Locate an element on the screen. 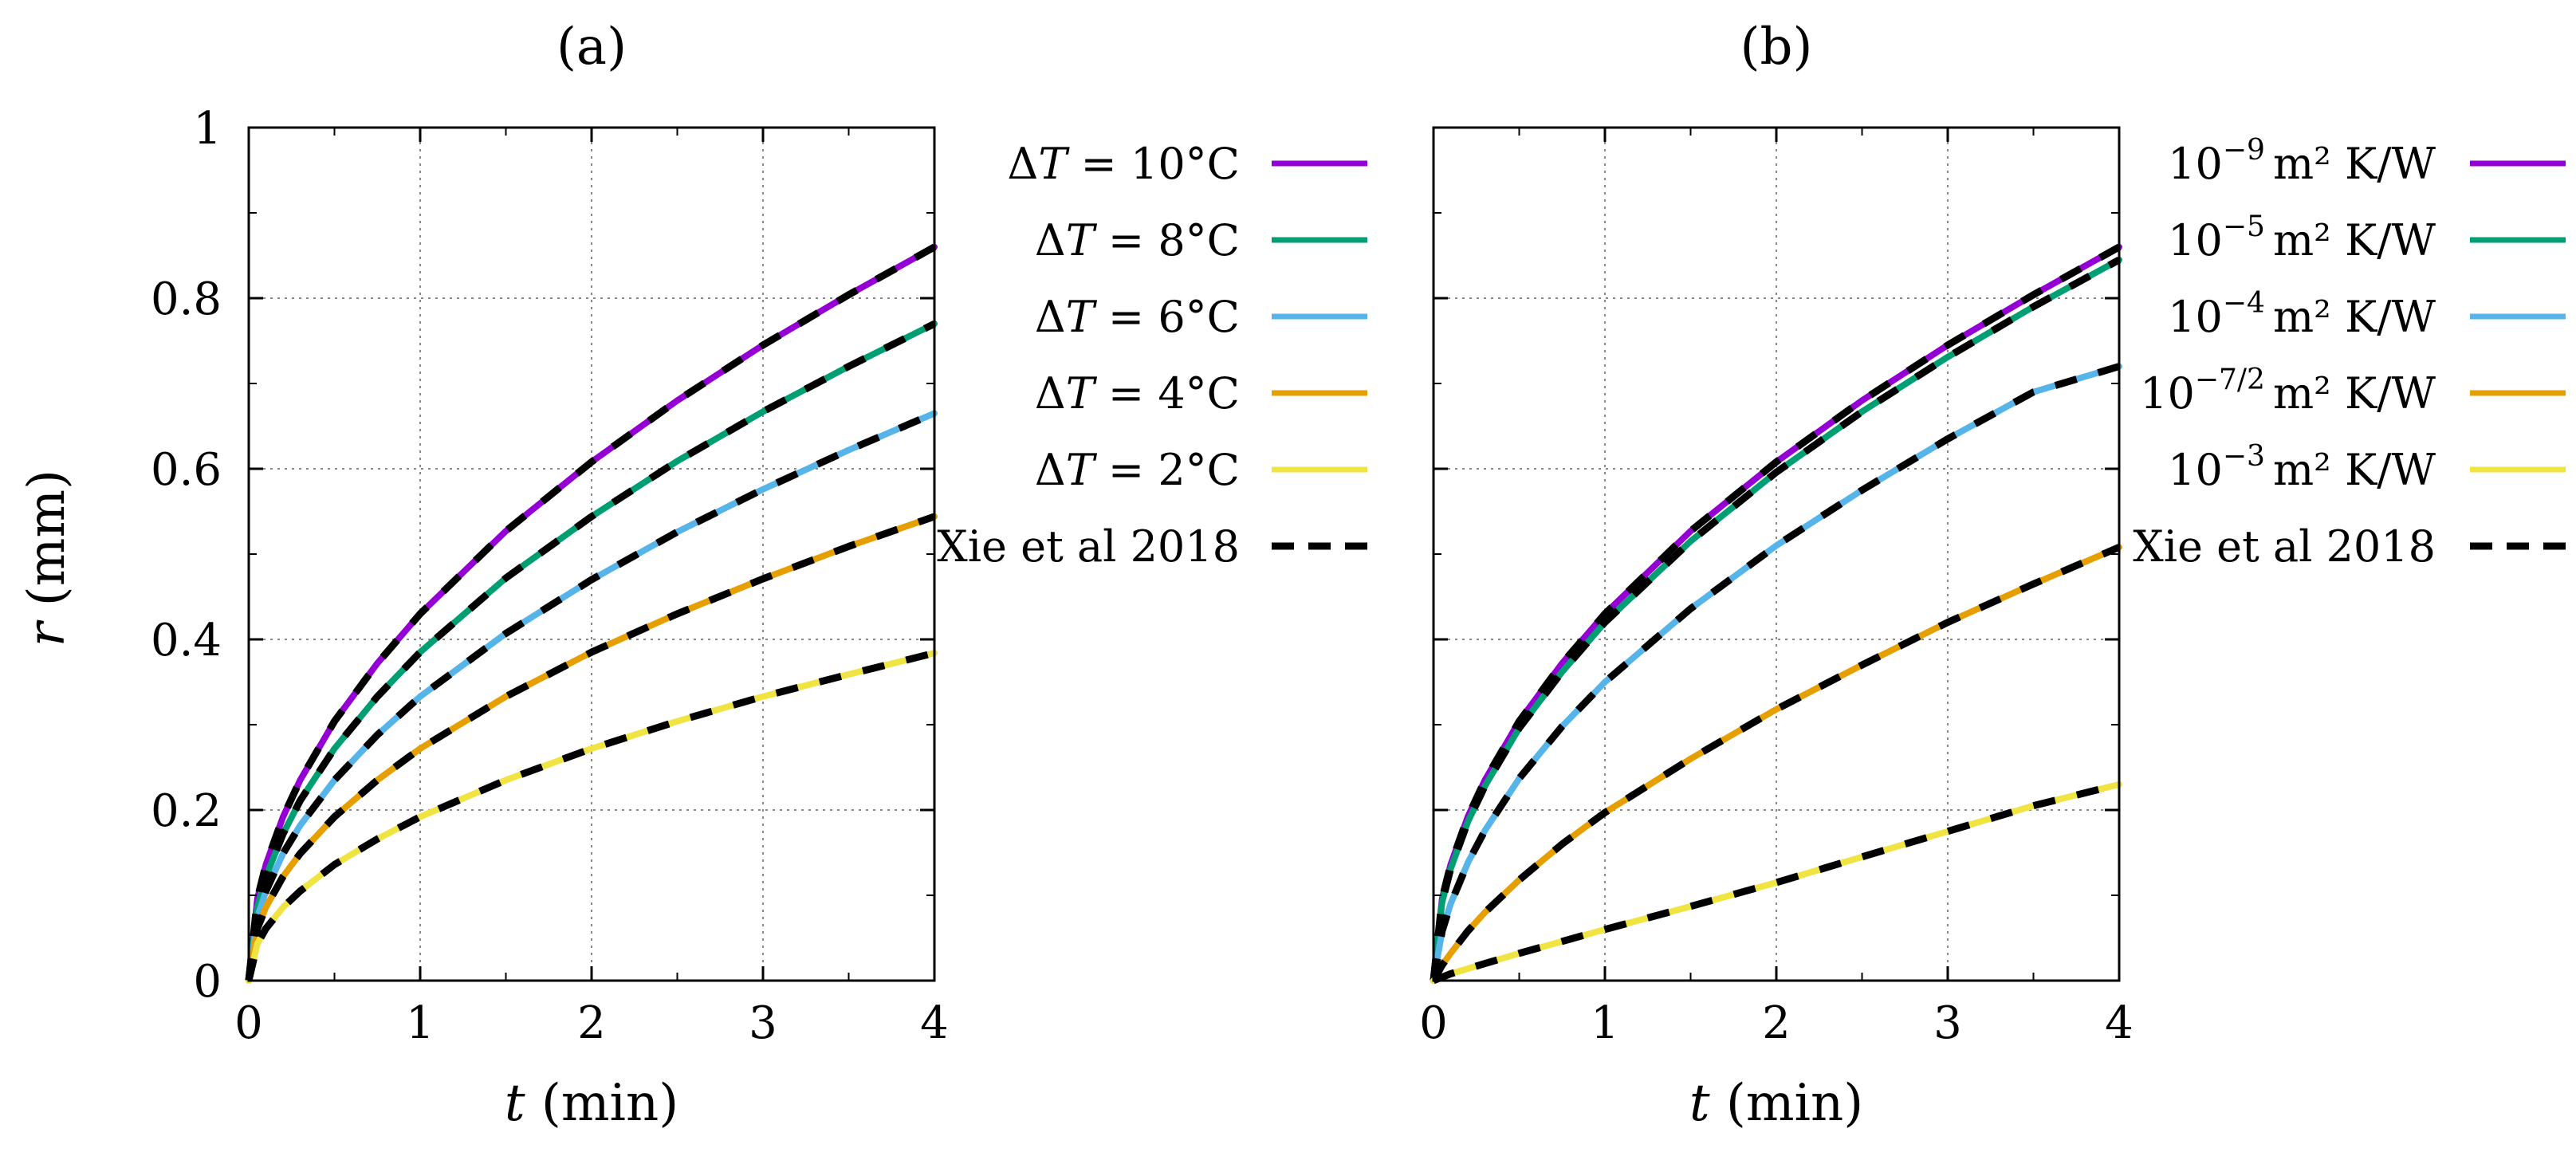  panel-b-title: (b) is located at coordinates (1776, 47).